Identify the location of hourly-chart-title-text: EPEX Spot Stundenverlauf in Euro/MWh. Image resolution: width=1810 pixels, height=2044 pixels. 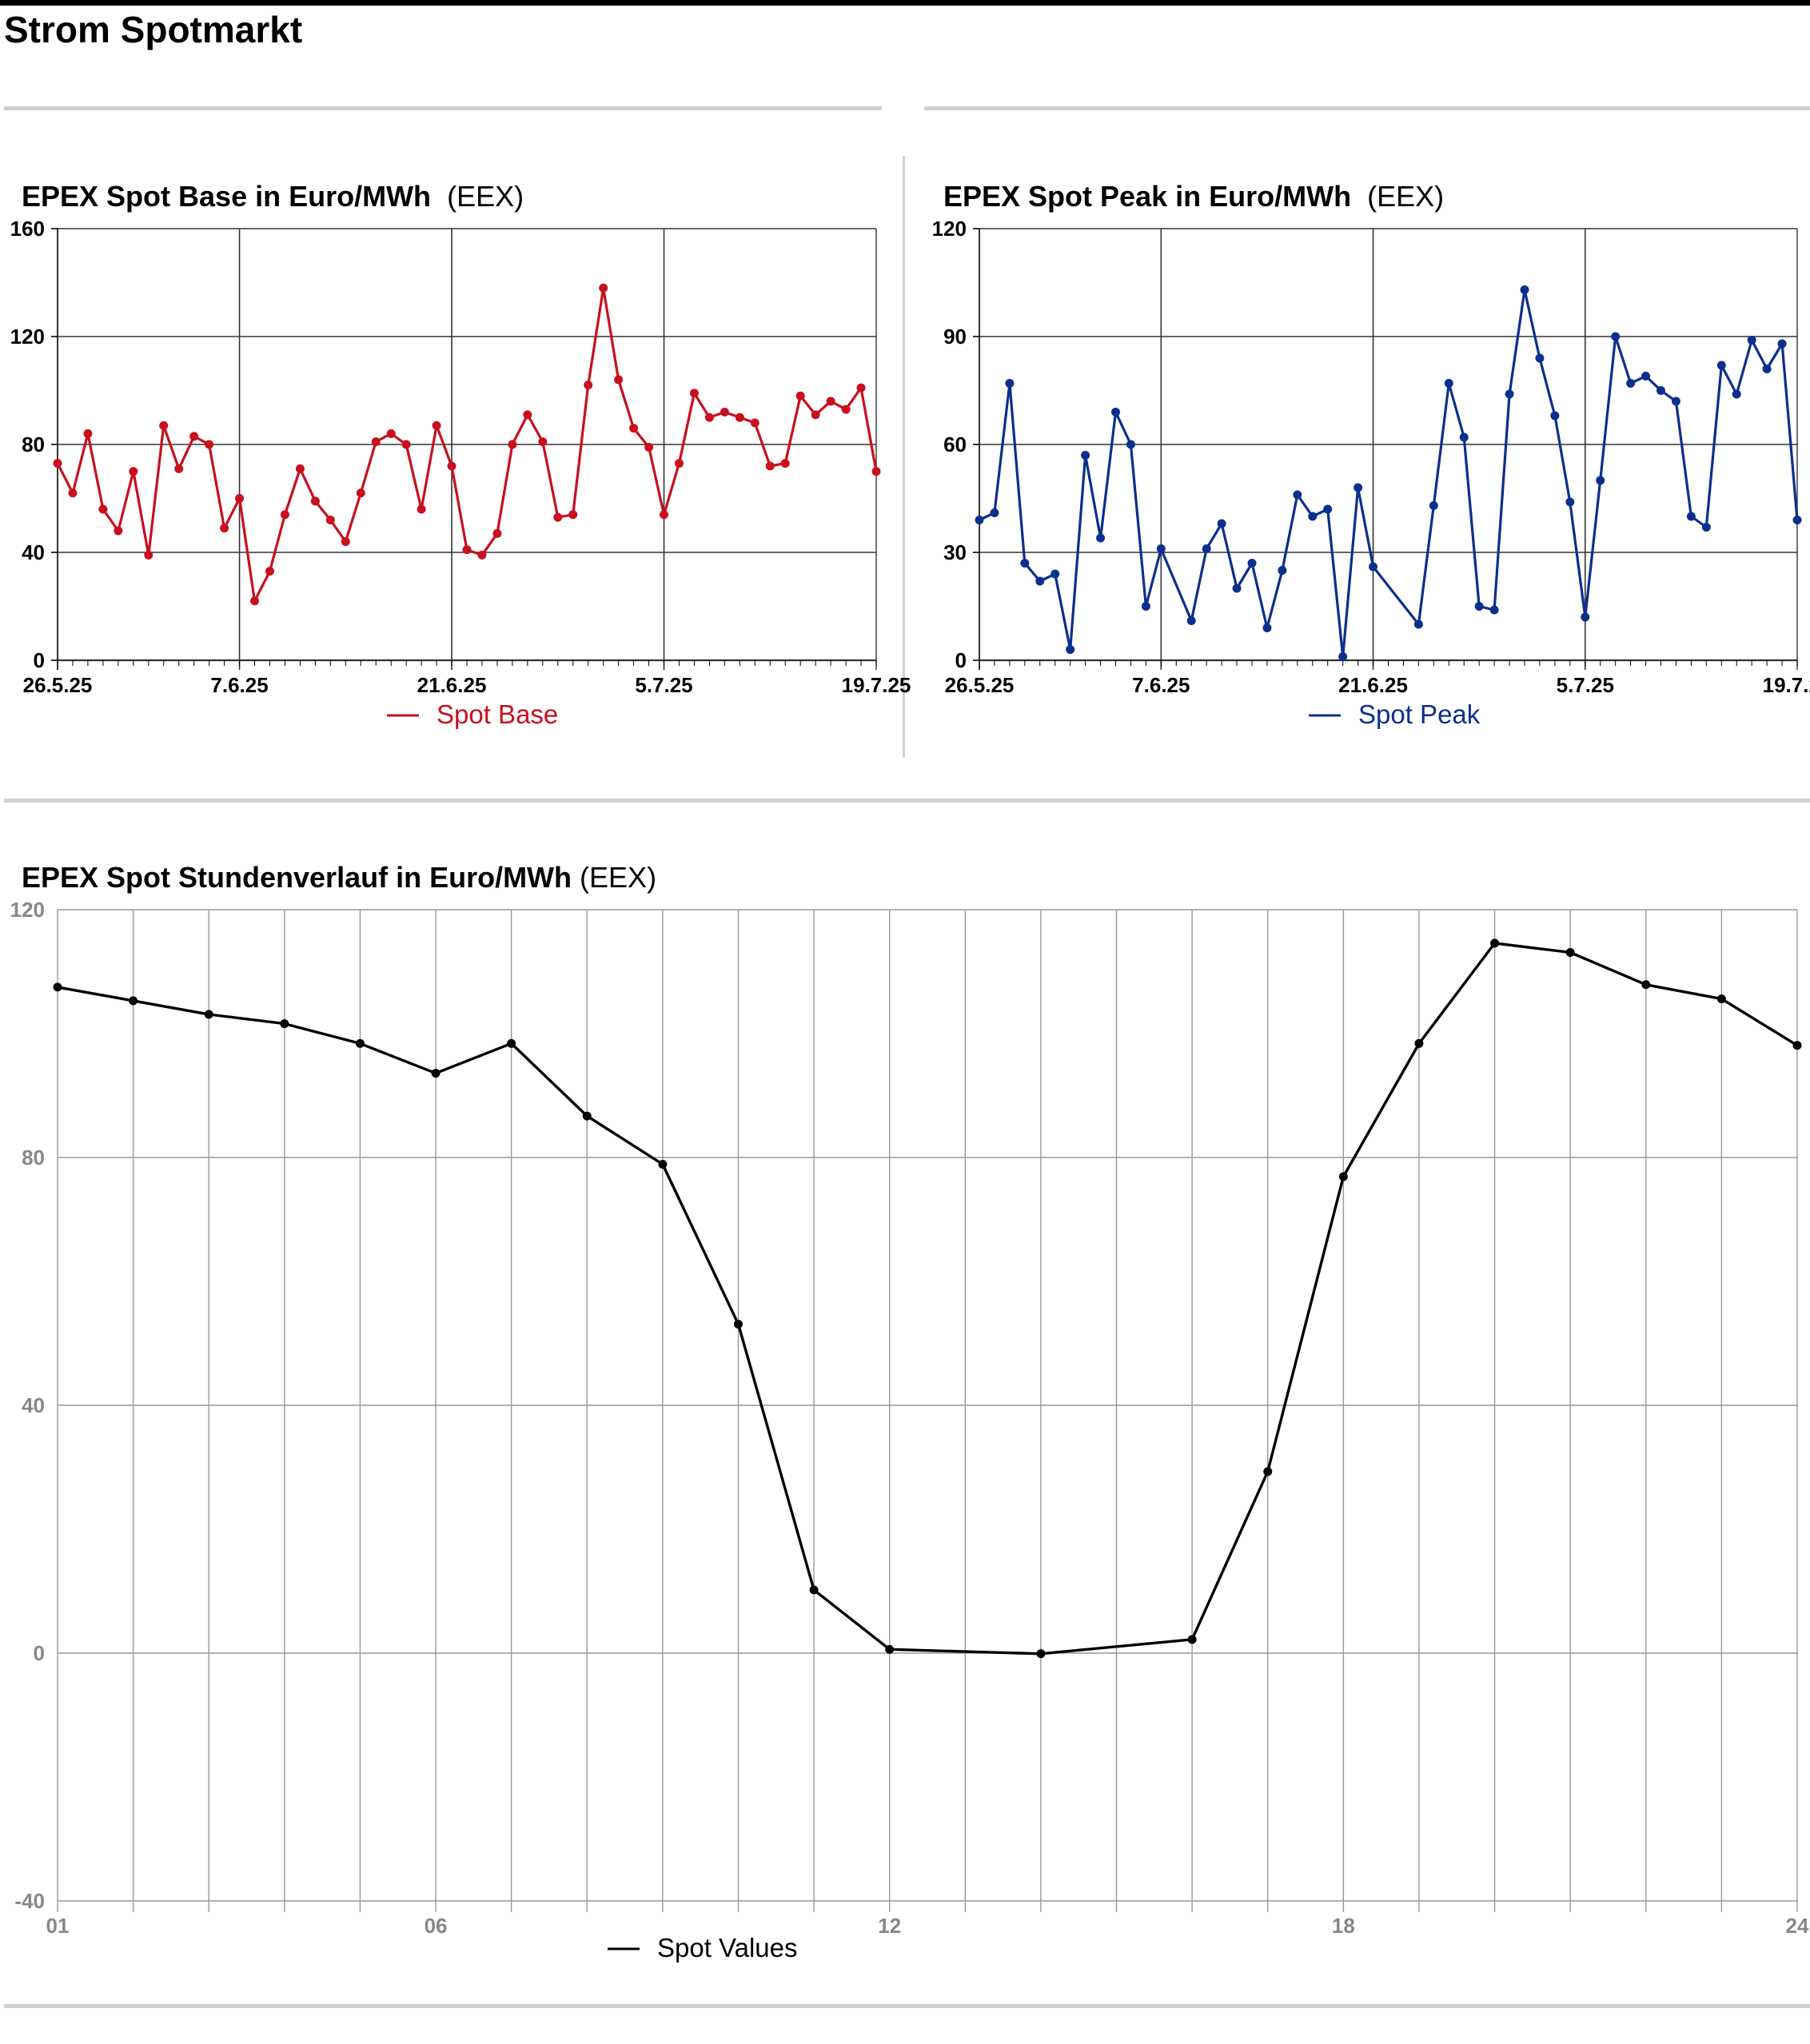
(297, 877).